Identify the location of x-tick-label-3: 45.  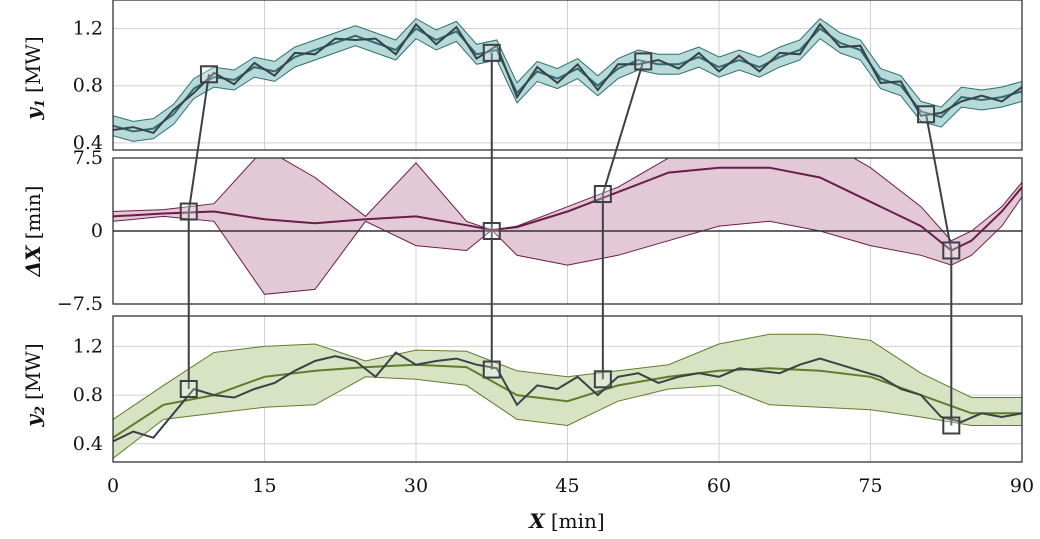
(567, 486).